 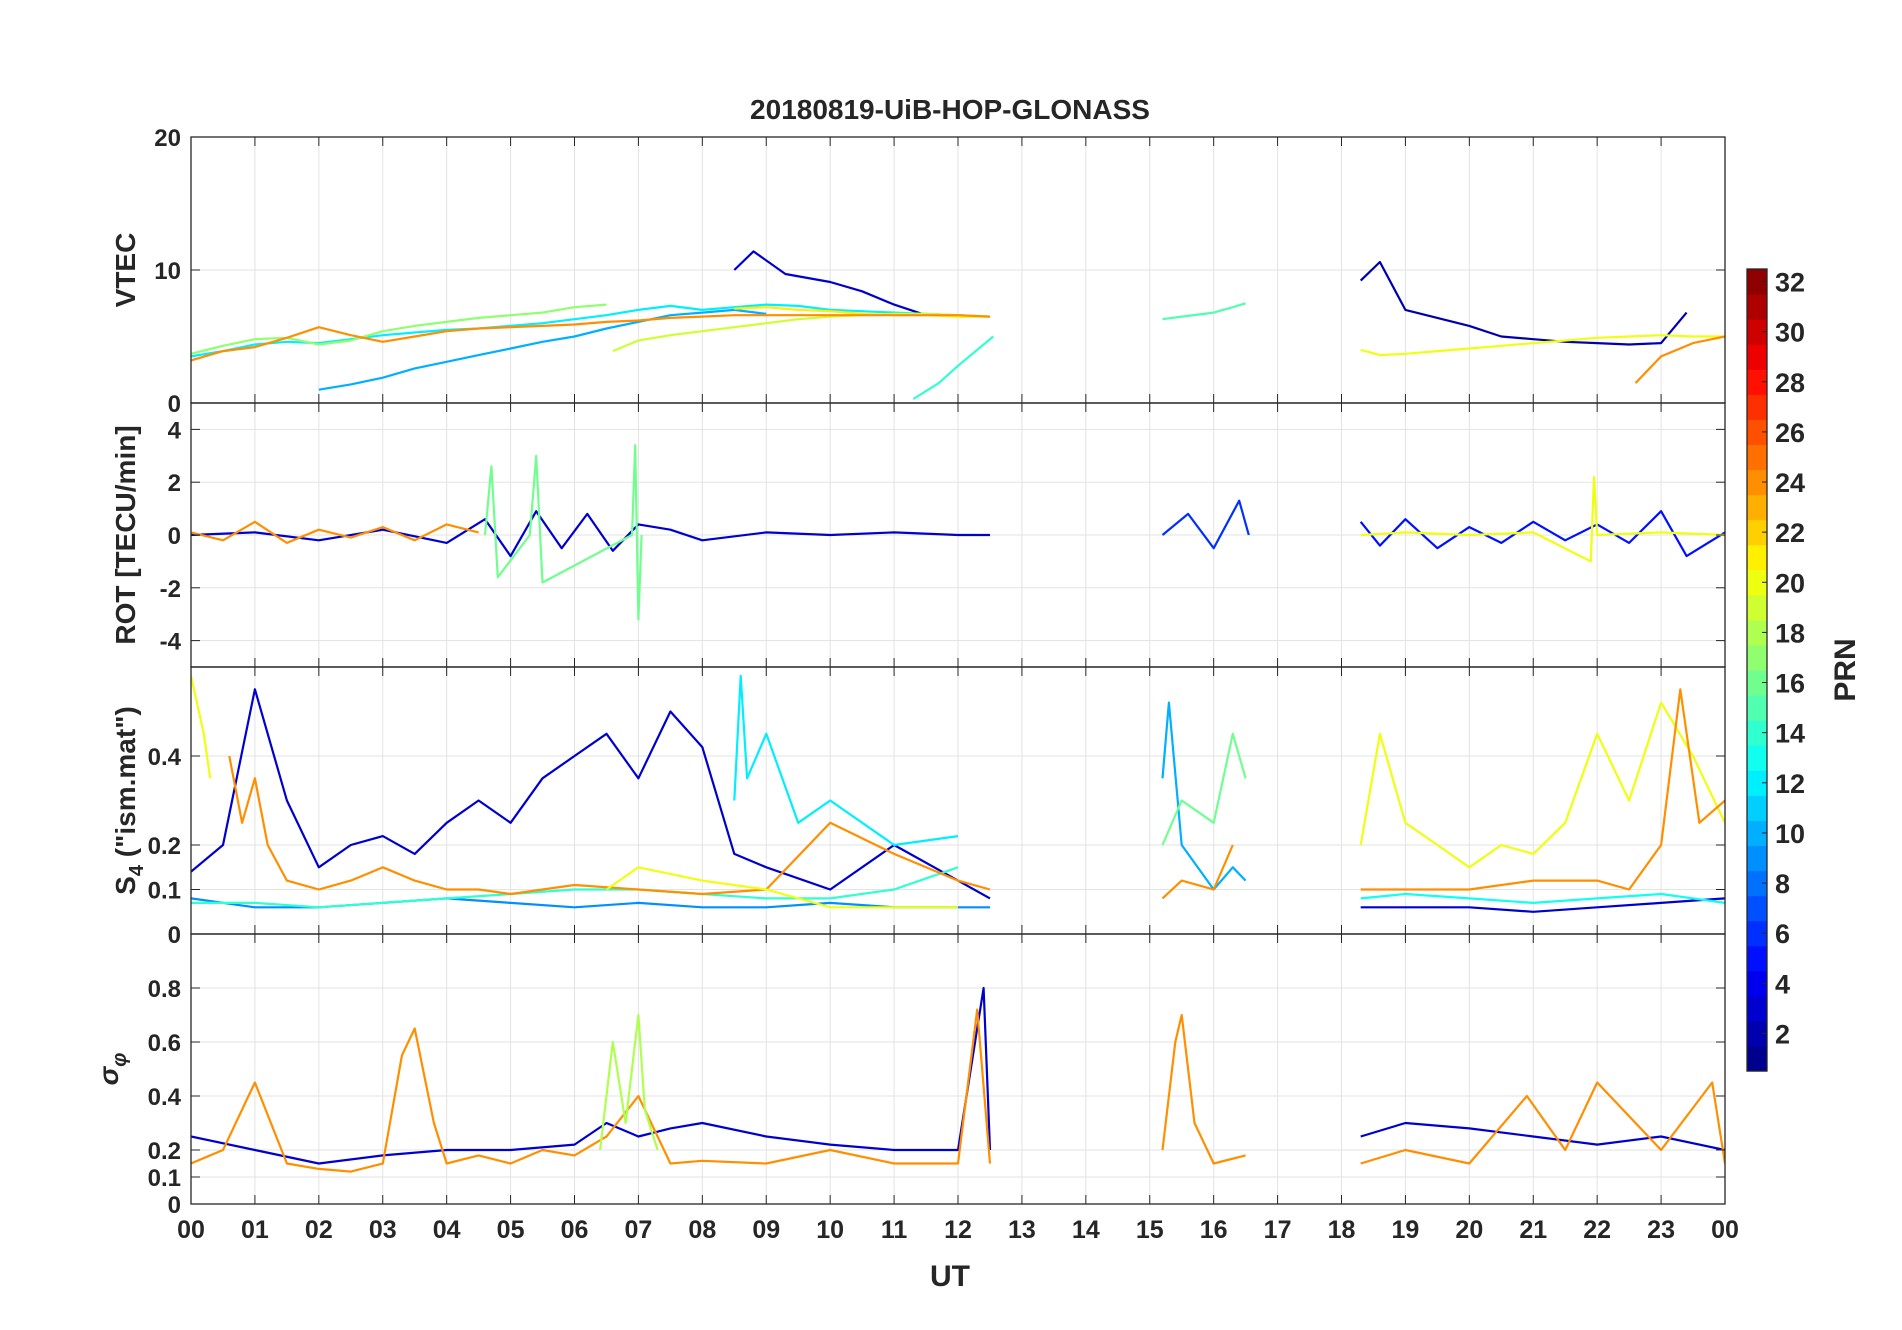 I want to click on series-group-s4, so click(x=958, y=793).